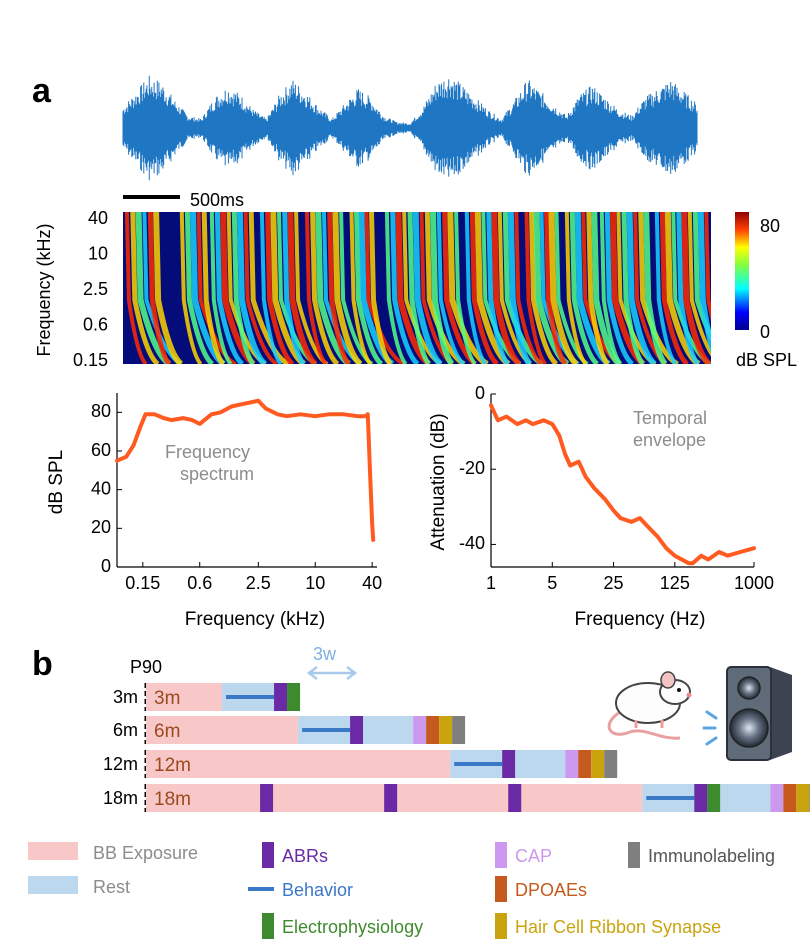  Describe the element at coordinates (199, 583) in the screenshot. I see `x-tick-label: 0.6` at that location.